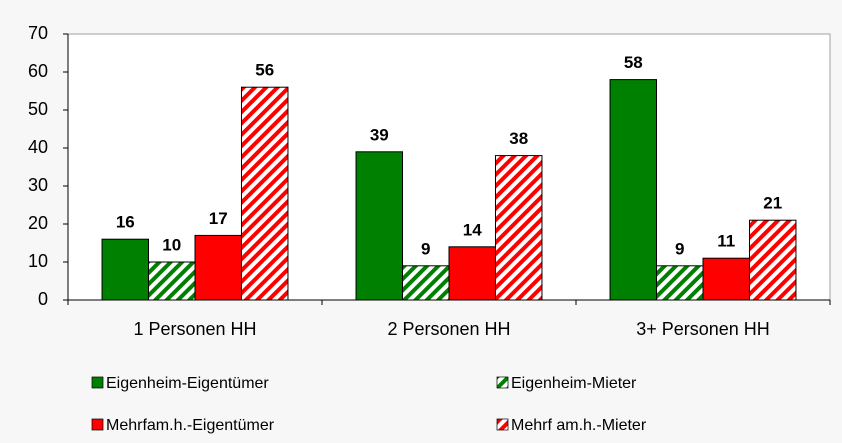 Image resolution: width=842 pixels, height=443 pixels. Describe the element at coordinates (187, 383) in the screenshot. I see `legend-label: Eigenheim-Eigentümer` at that location.